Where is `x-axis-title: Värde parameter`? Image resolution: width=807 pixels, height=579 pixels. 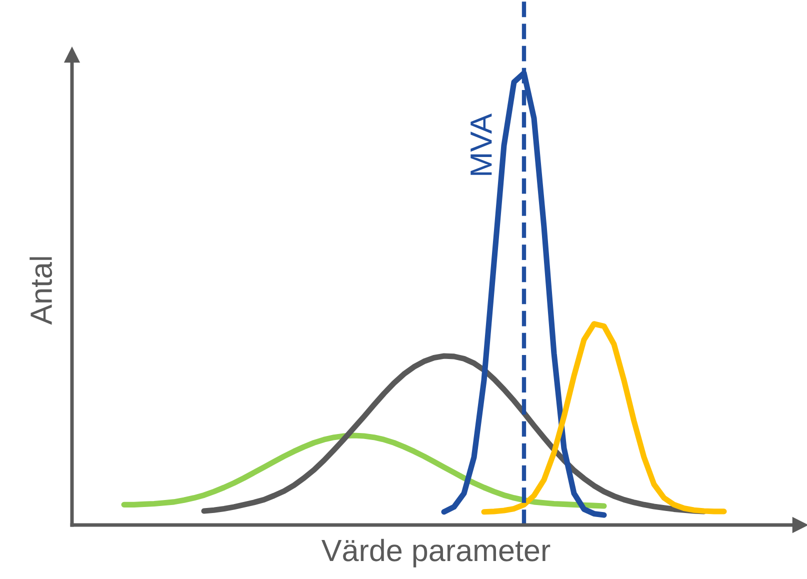
x-axis-title: Värde parameter is located at coordinates (436, 553).